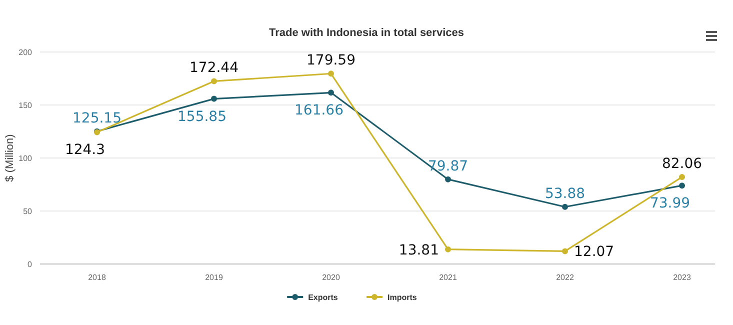 The width and height of the screenshot is (733, 325). Describe the element at coordinates (97, 118) in the screenshot. I see `data-label: 125.15` at that location.